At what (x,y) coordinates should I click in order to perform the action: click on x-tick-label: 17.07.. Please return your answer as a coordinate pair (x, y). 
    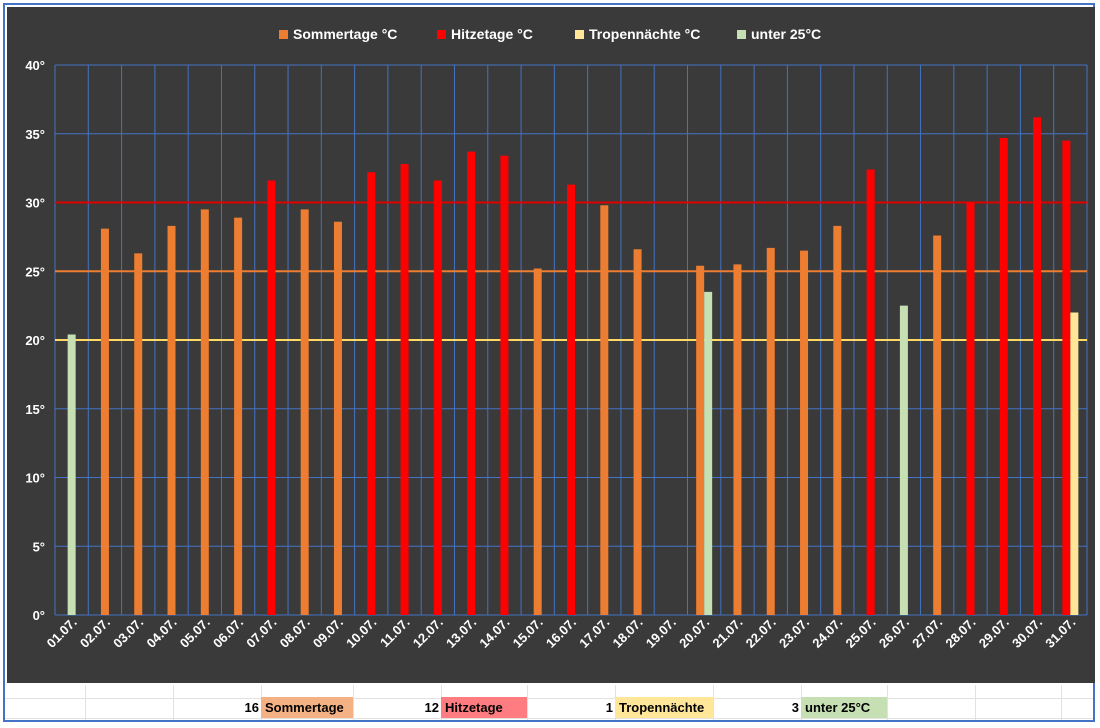
    Looking at the image, I should click on (594, 633).